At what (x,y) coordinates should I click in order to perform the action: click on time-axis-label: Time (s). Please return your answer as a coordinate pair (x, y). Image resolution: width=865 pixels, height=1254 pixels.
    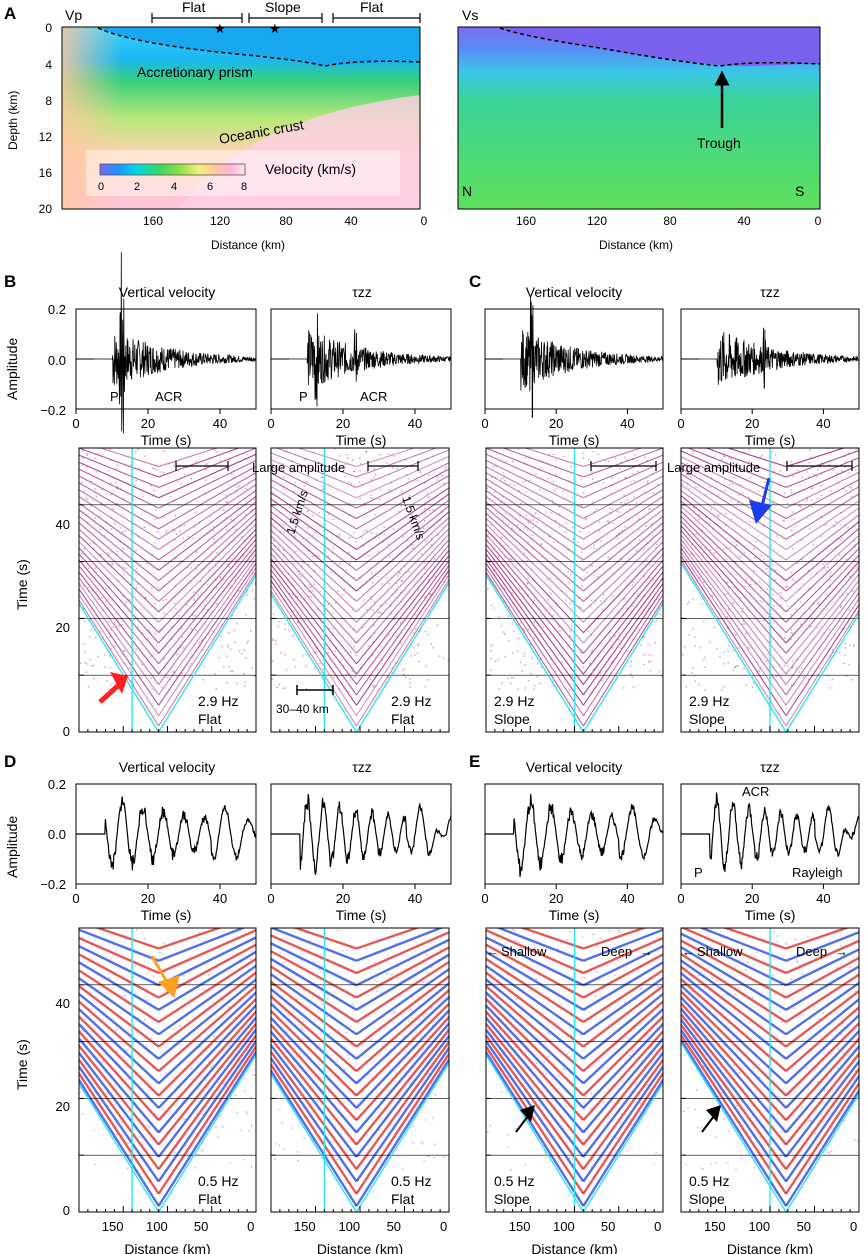
    Looking at the image, I should click on (166, 440).